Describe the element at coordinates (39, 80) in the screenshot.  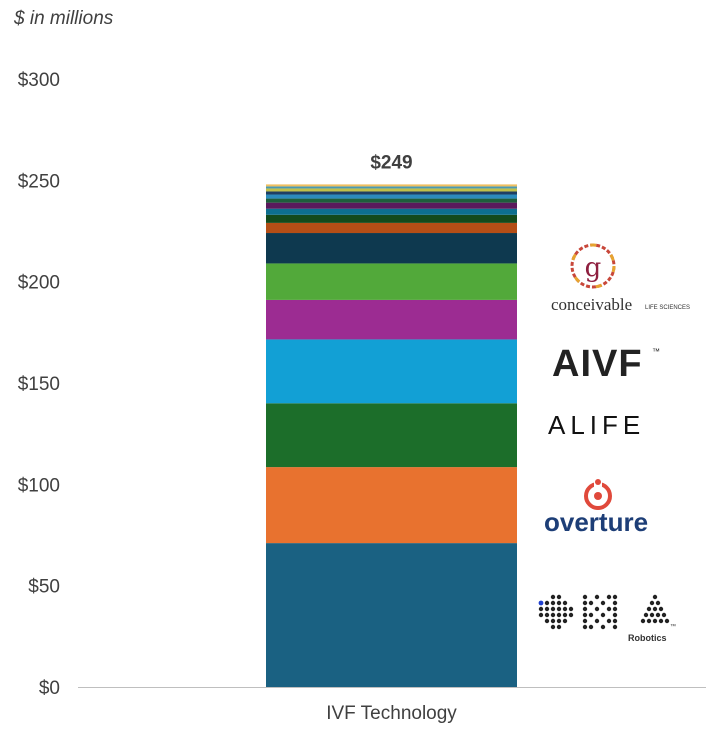
I see `y-tick-label: $300` at that location.